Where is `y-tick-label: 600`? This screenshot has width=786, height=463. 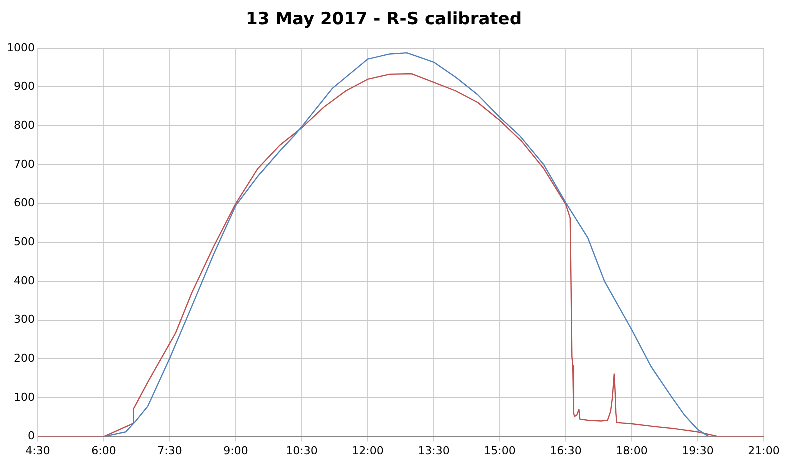
y-tick-label: 600 is located at coordinates (24, 203).